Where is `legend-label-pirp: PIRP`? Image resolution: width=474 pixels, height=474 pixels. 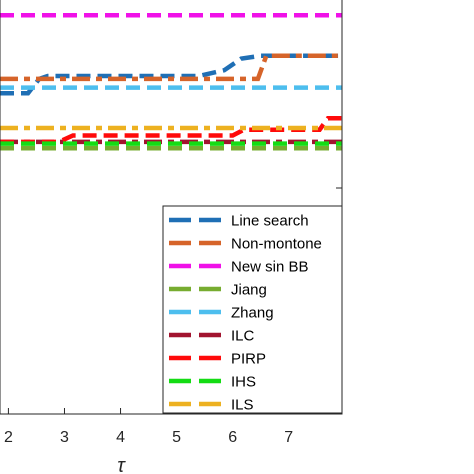 legend-label-pirp: PIRP is located at coordinates (248, 359).